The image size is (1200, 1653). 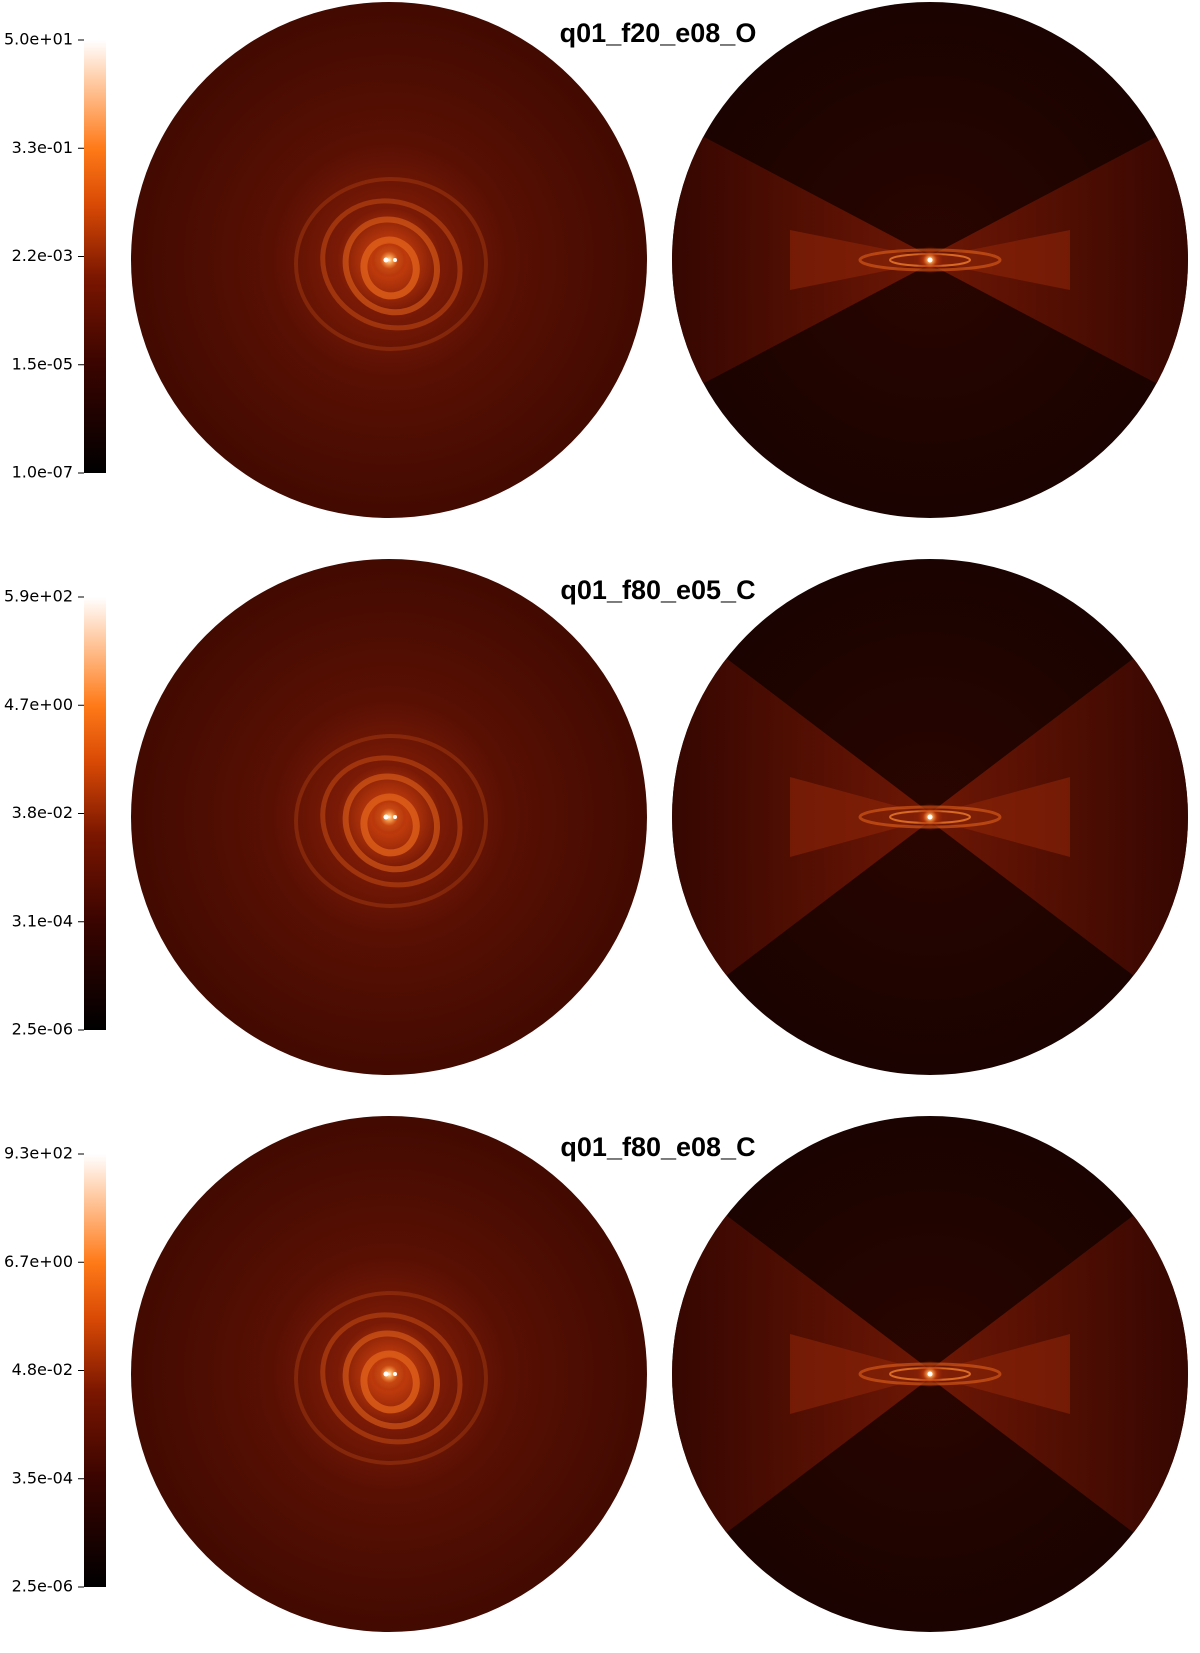 What do you see at coordinates (657, 590) in the screenshot?
I see `row-title: q01_f80_e05_C` at bounding box center [657, 590].